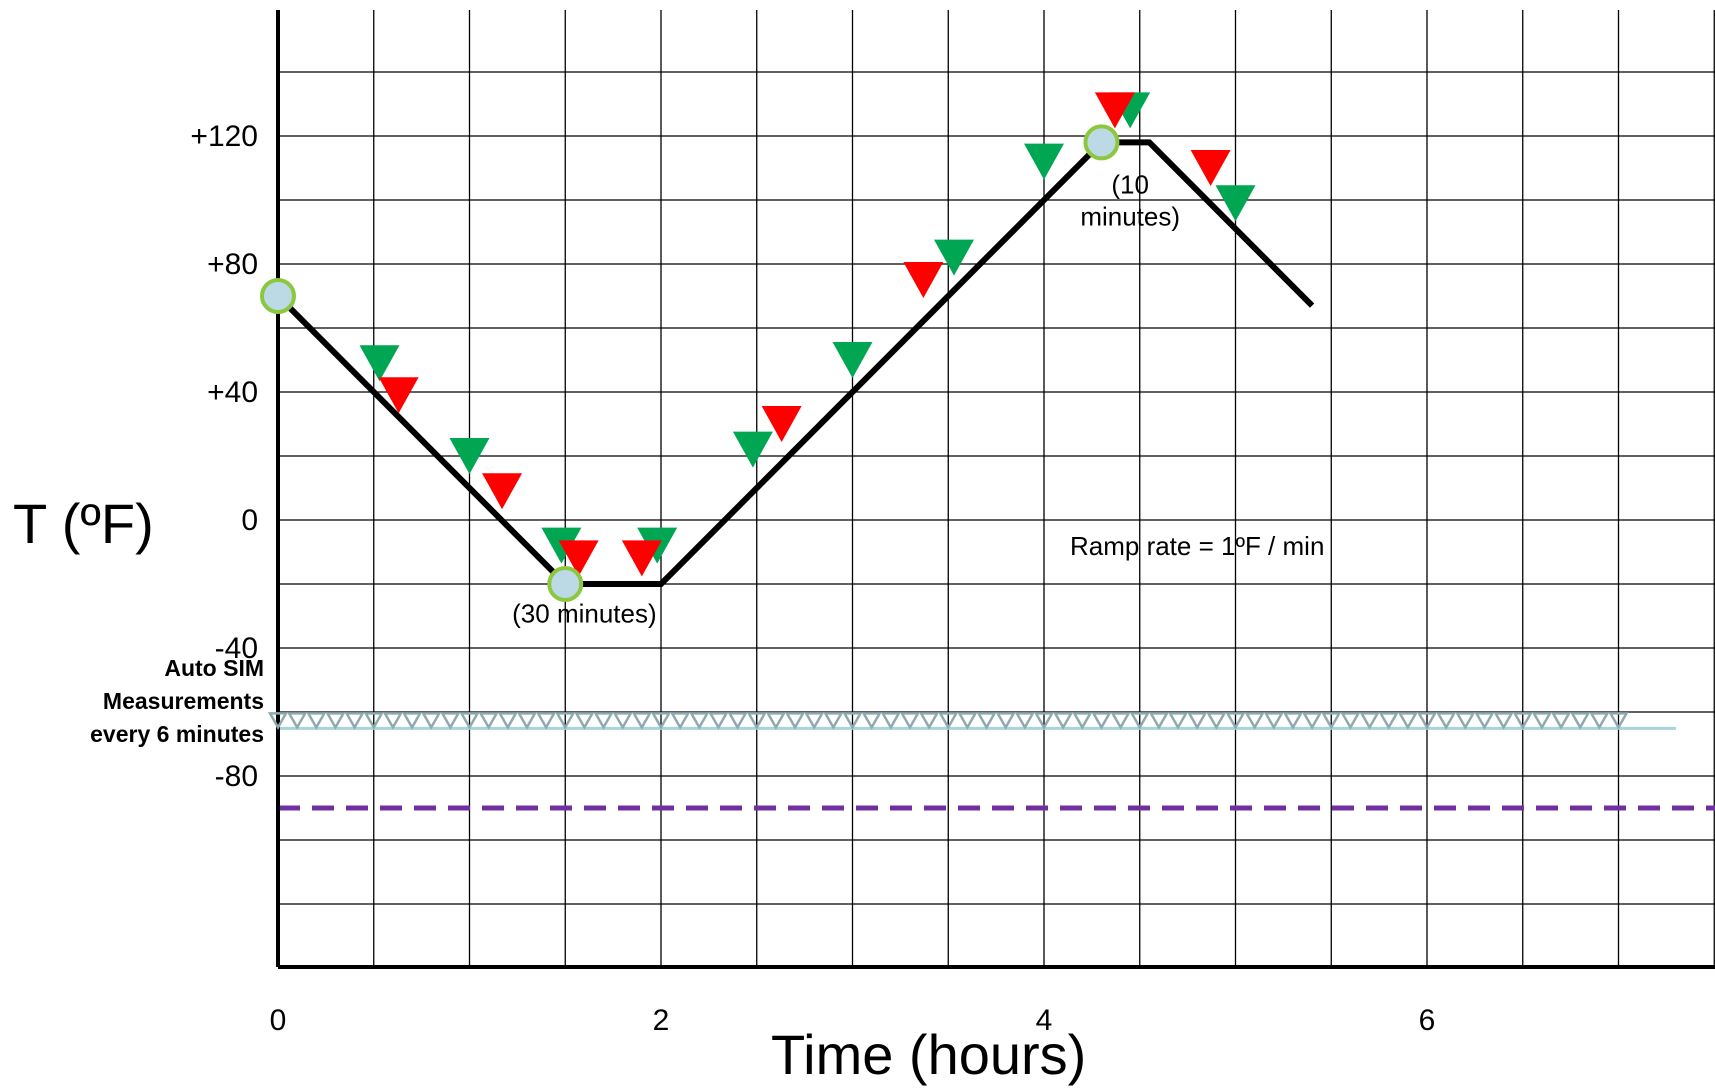  I want to click on x-tick-label: 4, so click(1044, 1020).